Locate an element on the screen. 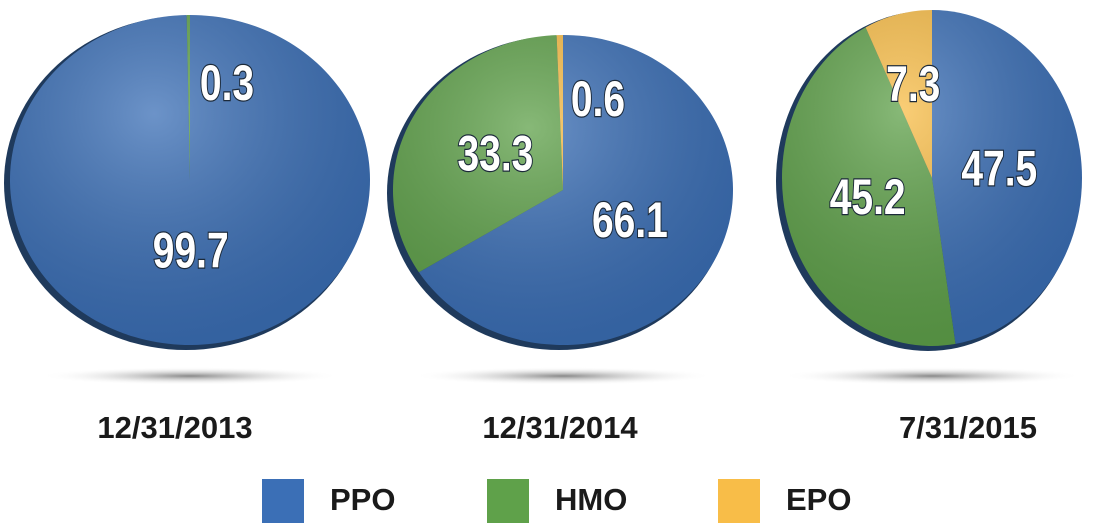 This screenshot has width=1109, height=527. data-label: 99.7 is located at coordinates (191, 250).